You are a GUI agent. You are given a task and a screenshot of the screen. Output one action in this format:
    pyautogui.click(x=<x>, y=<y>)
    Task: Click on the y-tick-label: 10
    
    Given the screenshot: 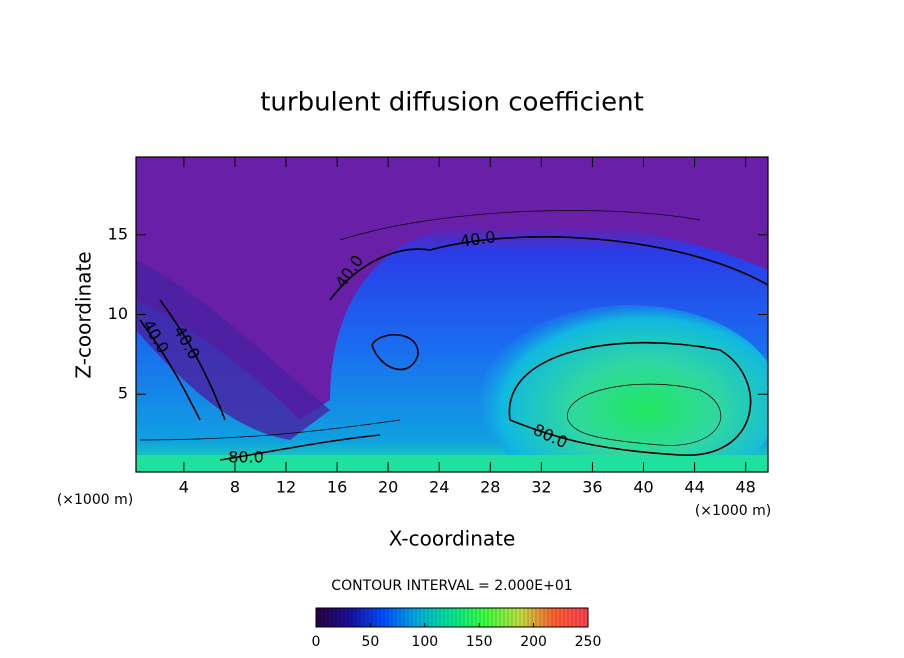 What is the action you would take?
    pyautogui.click(x=118, y=313)
    